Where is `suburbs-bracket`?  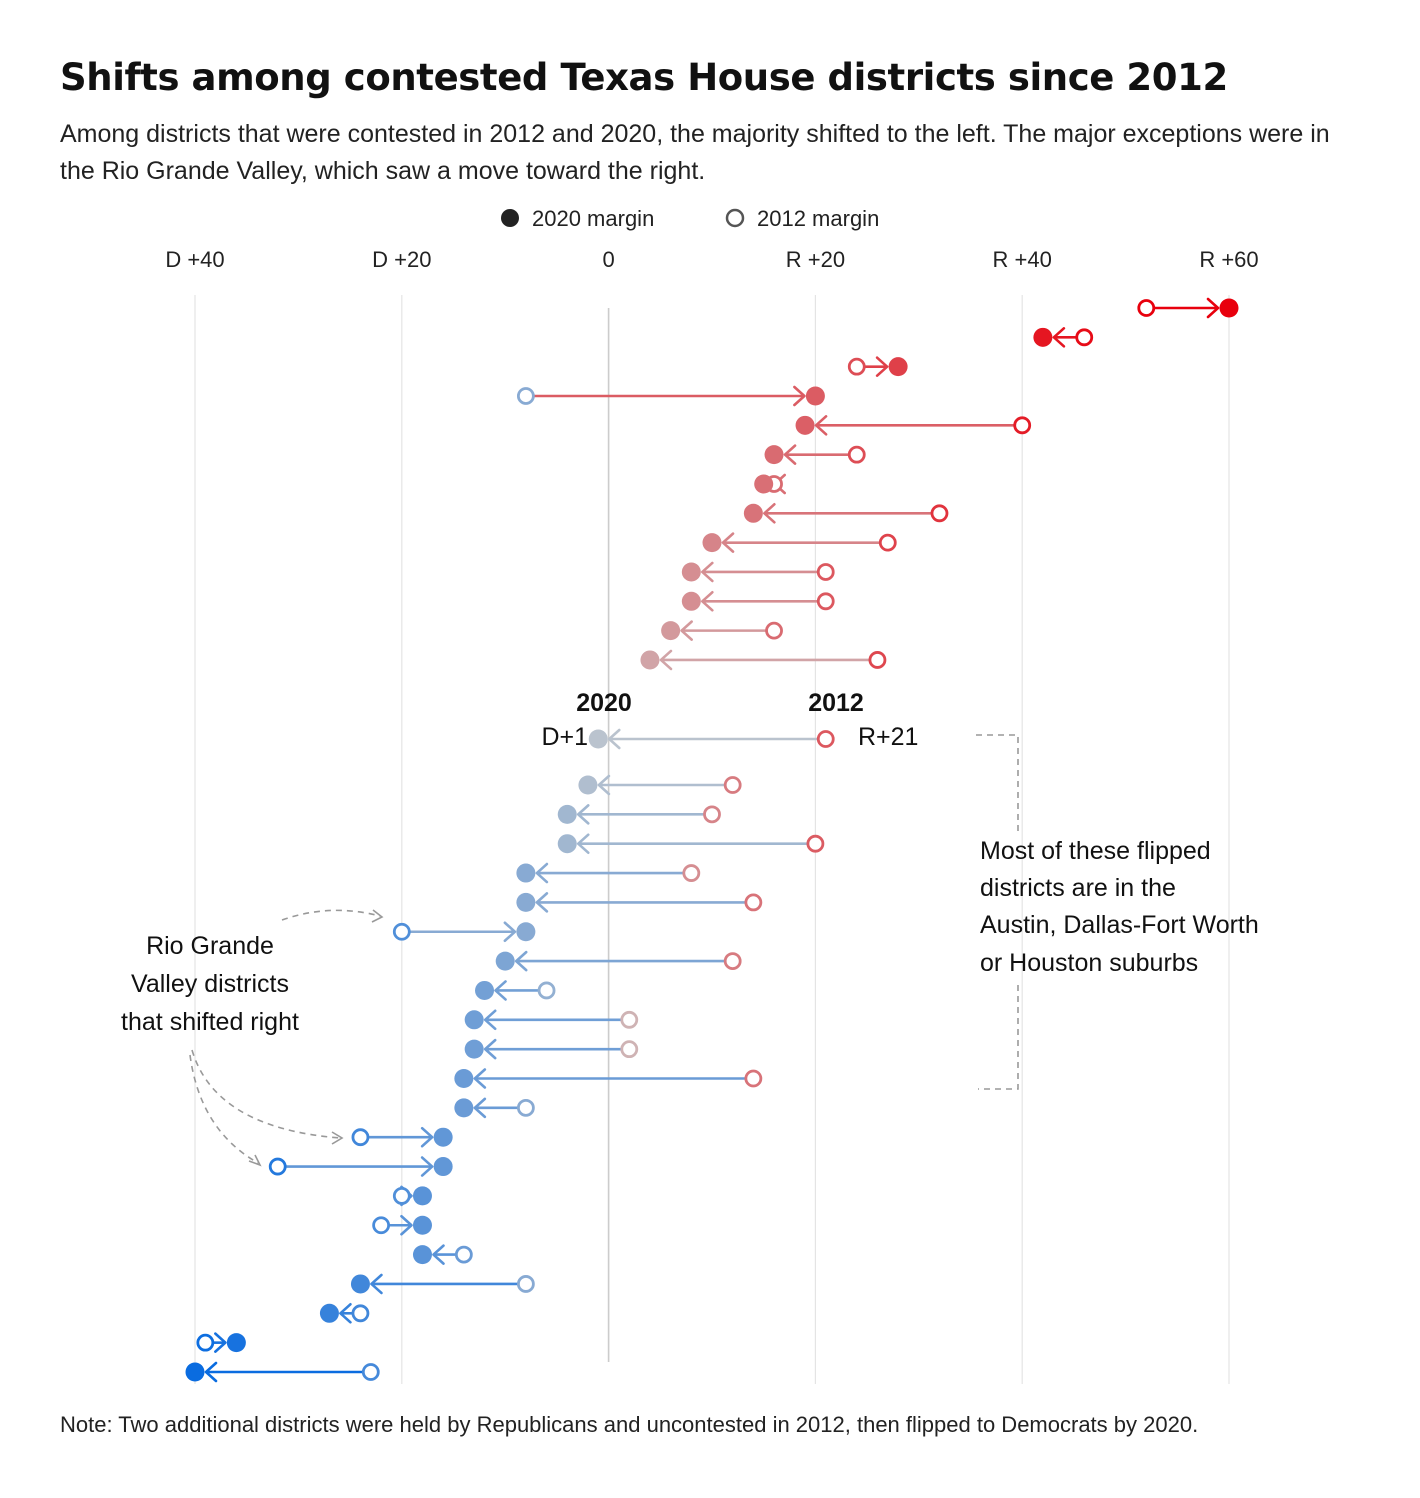
suburbs-bracket is located at coordinates (997, 912).